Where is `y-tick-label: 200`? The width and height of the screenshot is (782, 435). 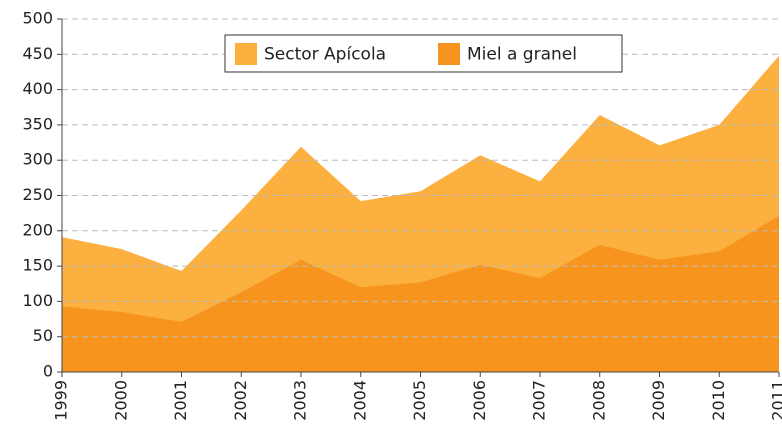
y-tick-label: 200 is located at coordinates (37, 229).